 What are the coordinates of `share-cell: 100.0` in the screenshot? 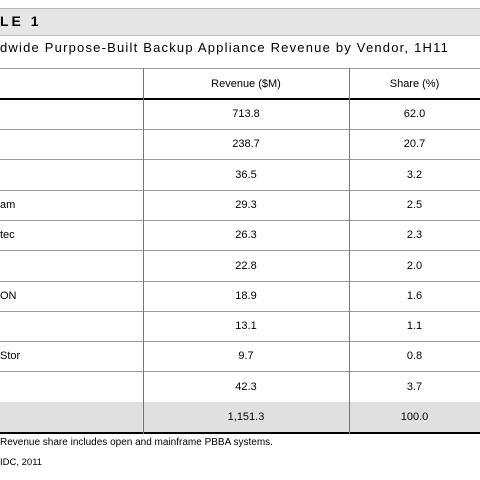 It's located at (414, 417).